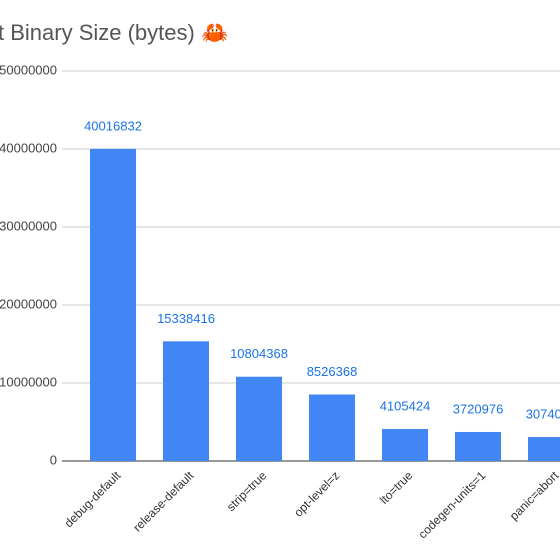 This screenshot has width=560, height=560. What do you see at coordinates (28, 303) in the screenshot?
I see `y-tick-label: 20000000` at bounding box center [28, 303].